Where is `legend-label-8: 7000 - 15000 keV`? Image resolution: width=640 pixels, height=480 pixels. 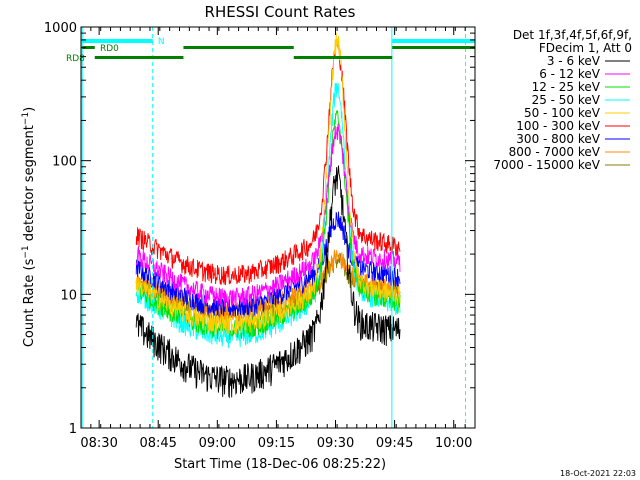 legend-label-8: 7000 - 15000 keV is located at coordinates (546, 165).